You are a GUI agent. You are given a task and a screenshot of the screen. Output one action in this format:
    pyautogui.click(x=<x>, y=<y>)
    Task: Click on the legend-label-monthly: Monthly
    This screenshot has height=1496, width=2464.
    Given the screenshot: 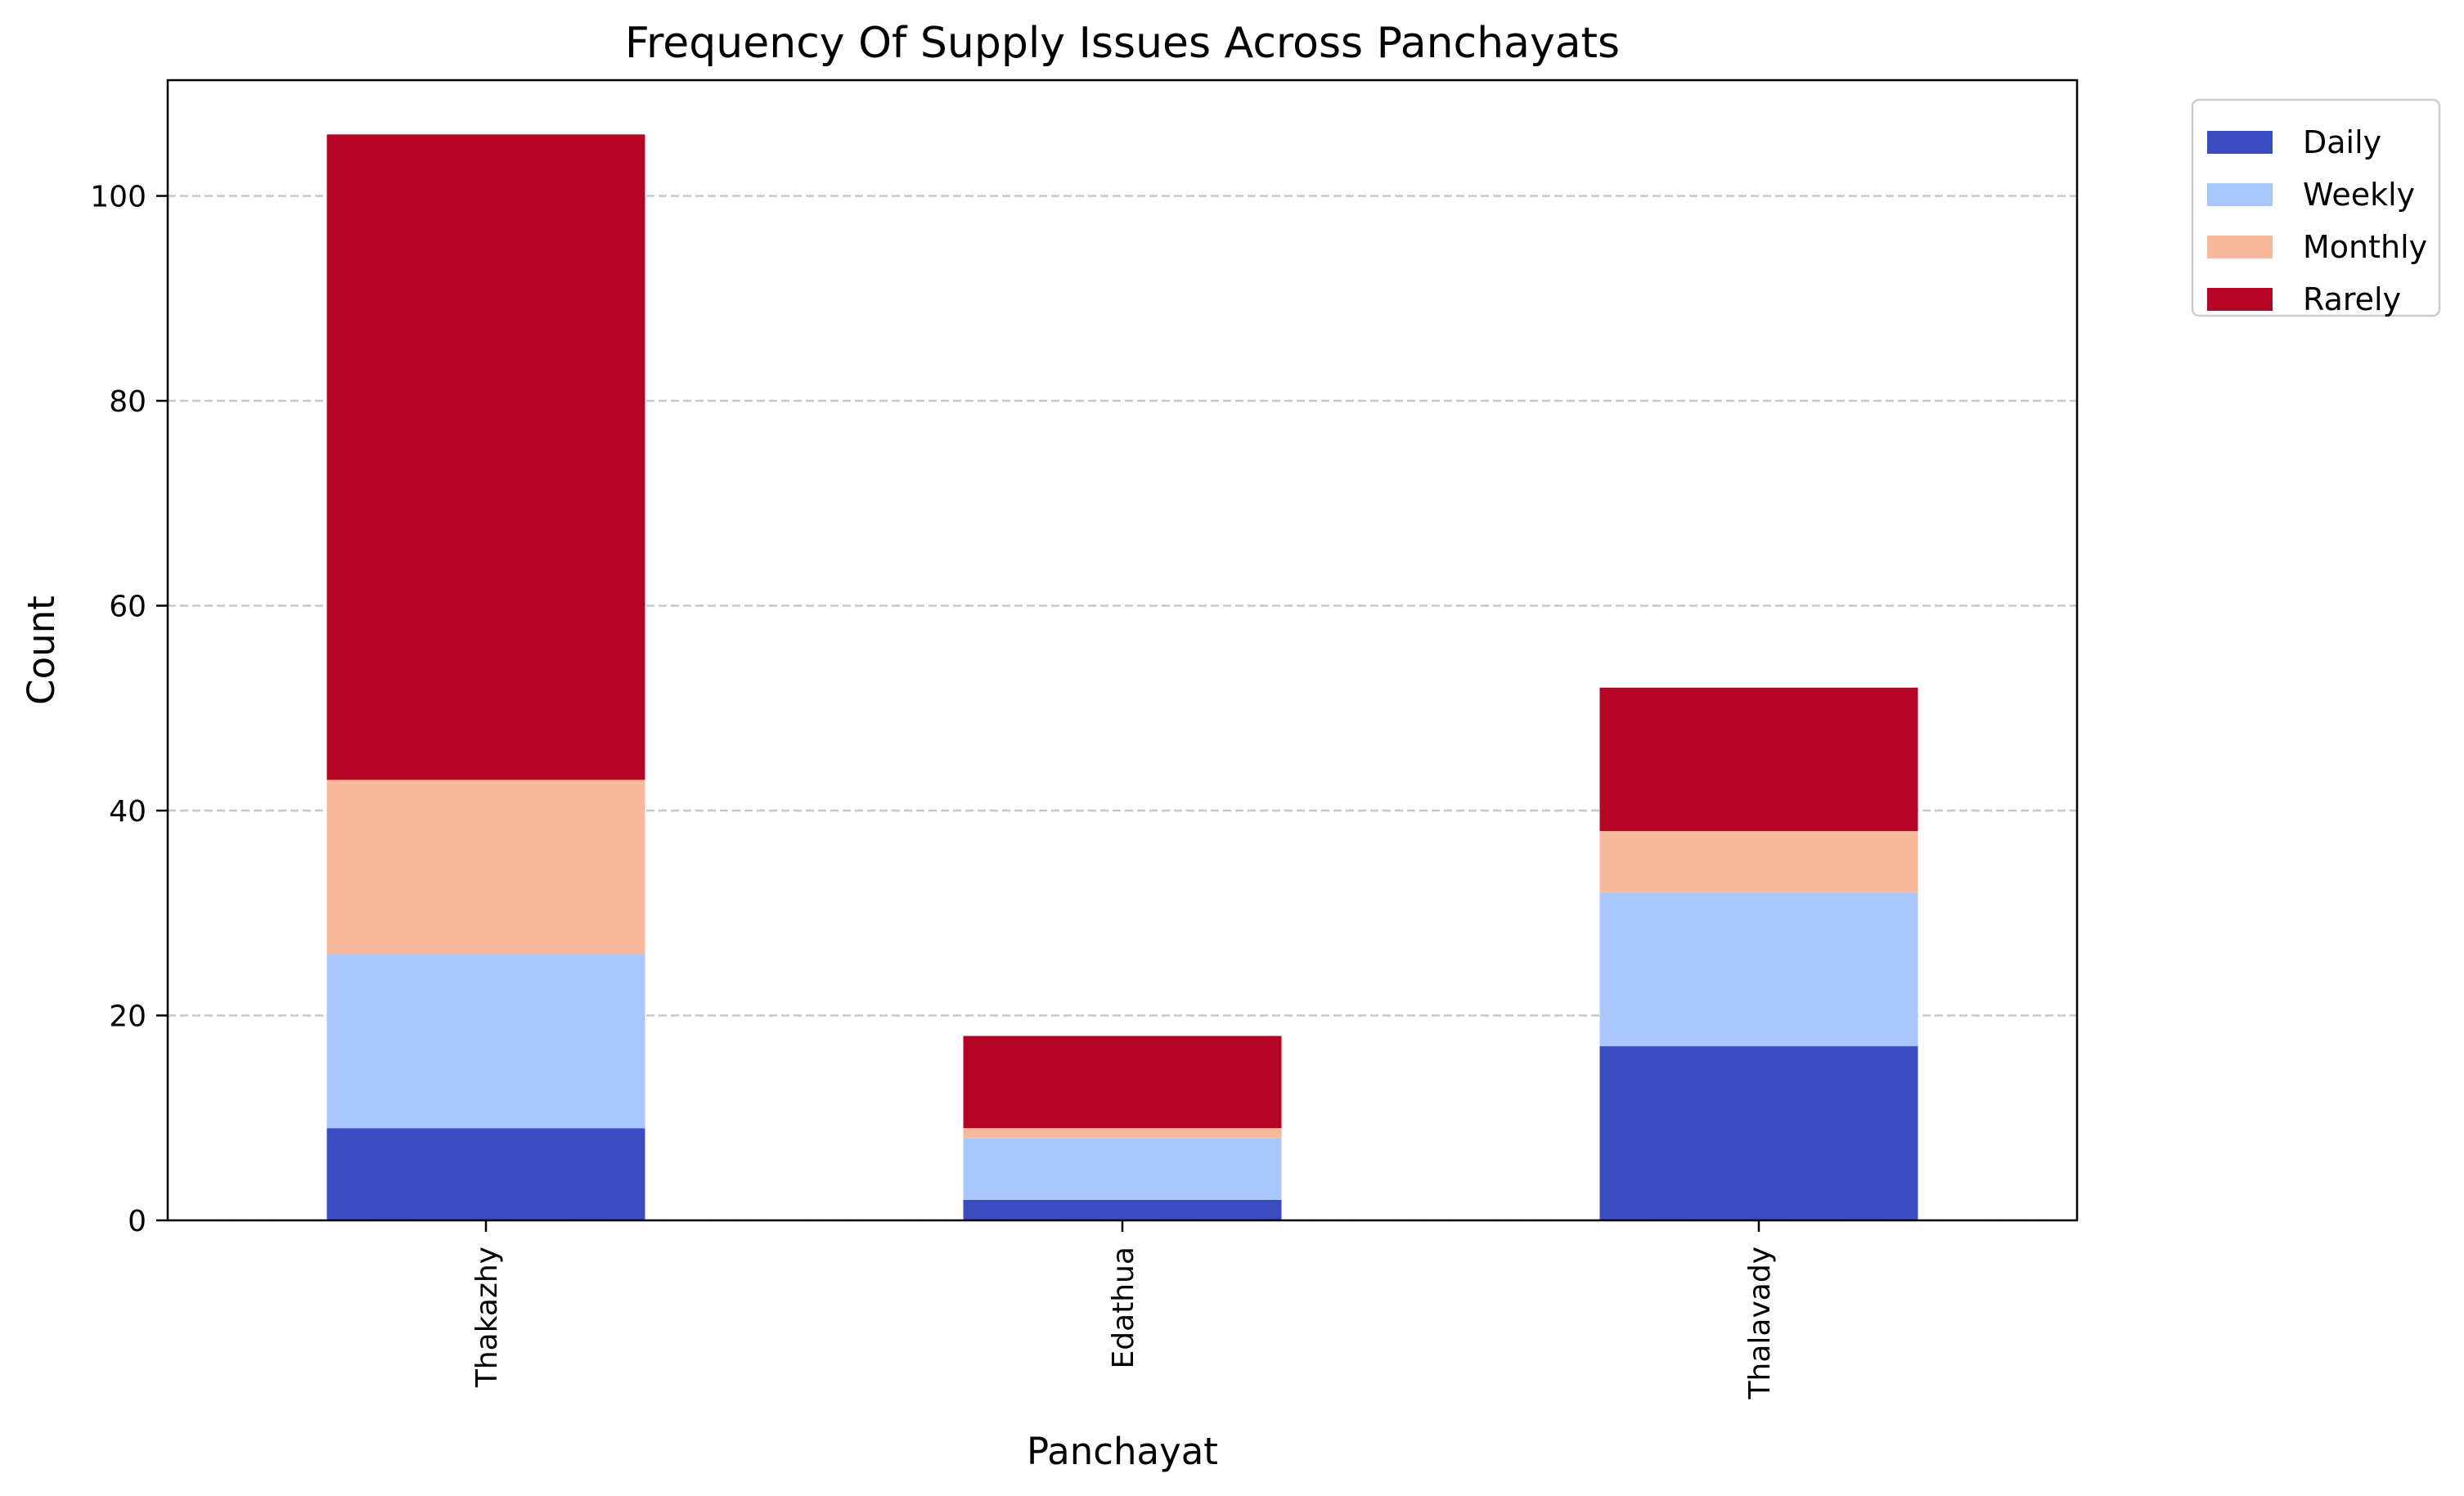 What is the action you would take?
    pyautogui.click(x=2365, y=247)
    